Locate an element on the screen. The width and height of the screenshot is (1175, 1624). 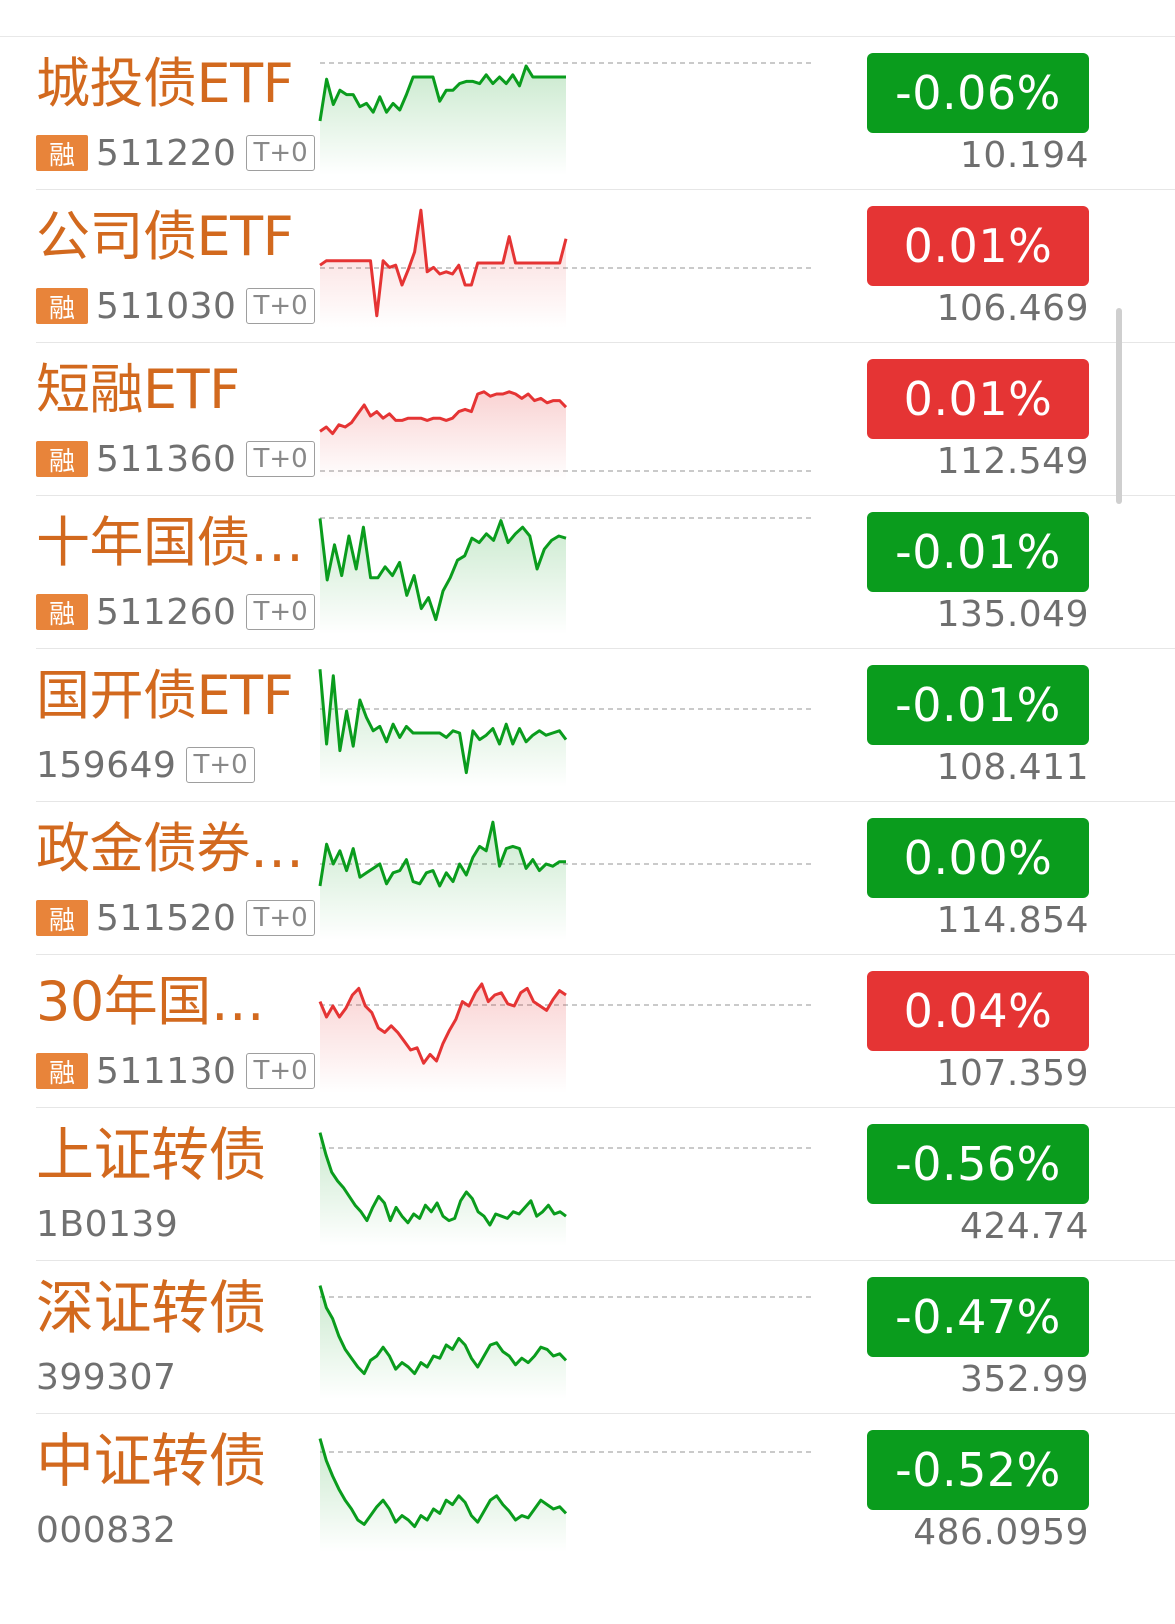
security-meta: 159649 T+0 is located at coordinates (145, 765).